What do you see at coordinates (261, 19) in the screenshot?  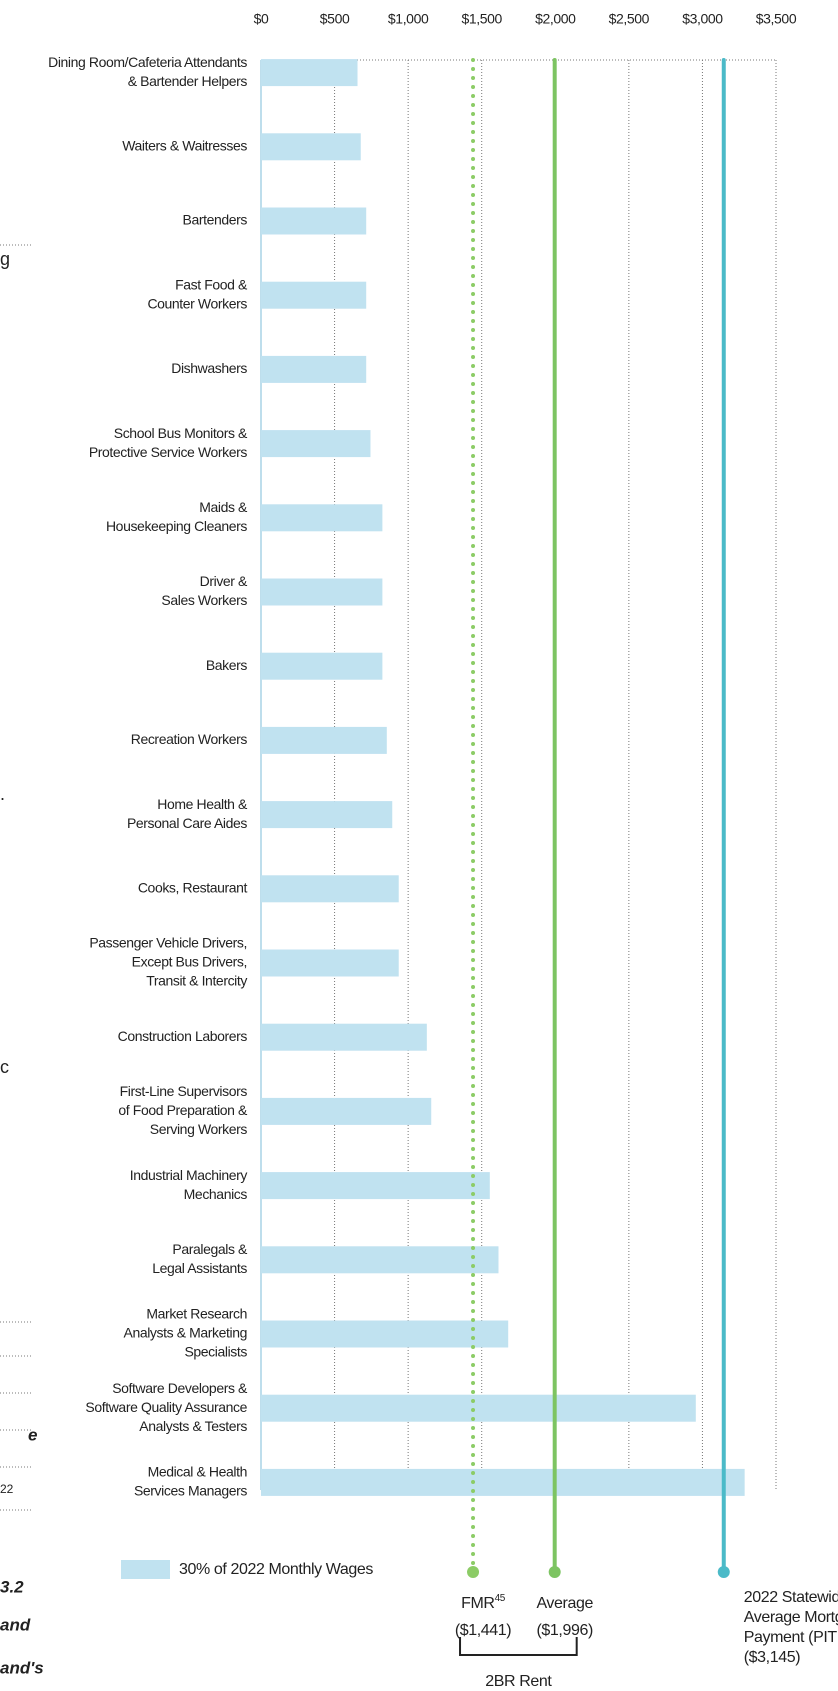 I see `x-tick-label: $0` at bounding box center [261, 19].